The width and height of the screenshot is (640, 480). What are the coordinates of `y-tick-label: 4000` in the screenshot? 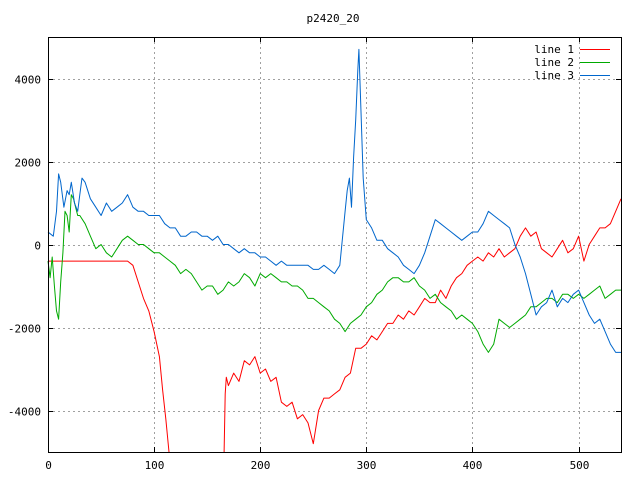 It's located at (28, 80).